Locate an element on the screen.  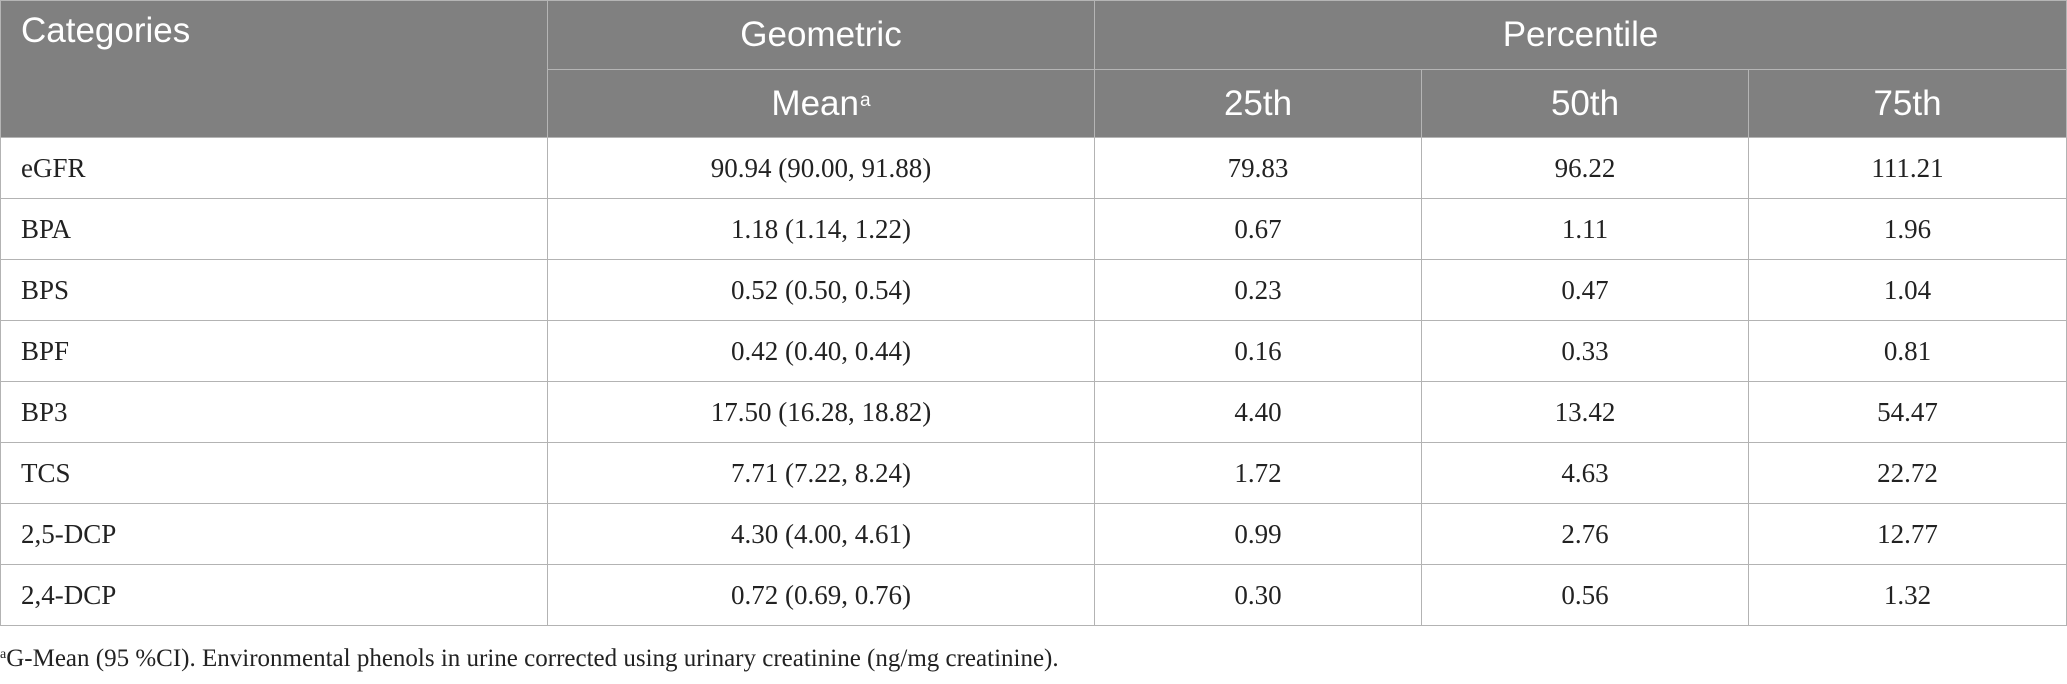
cell-p50: 0.47 is located at coordinates (1585, 290).